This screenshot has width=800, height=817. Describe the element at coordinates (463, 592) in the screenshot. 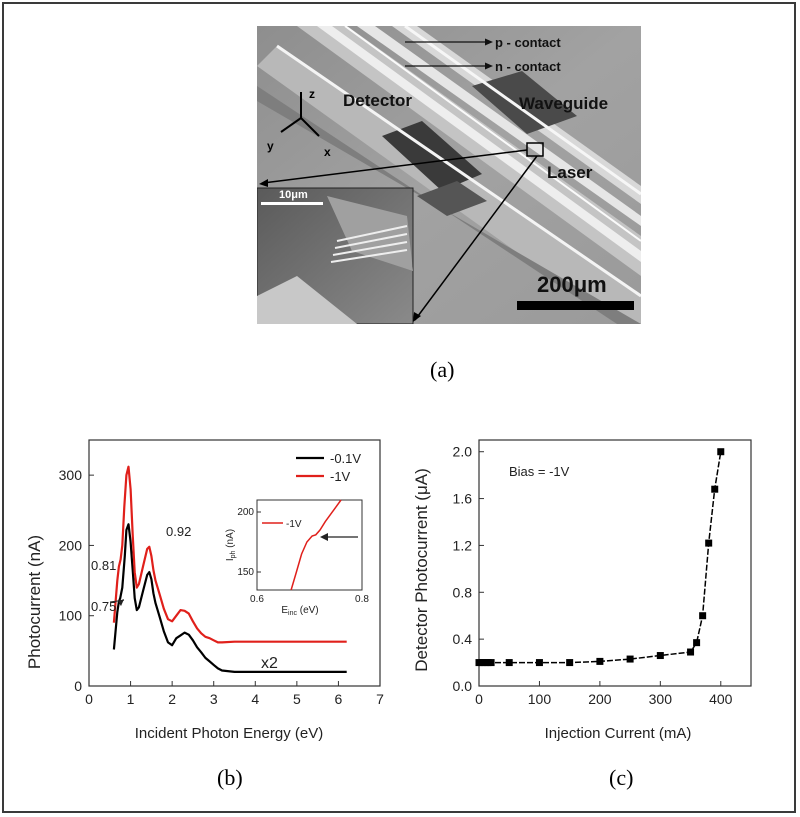

I see `c-y-tick-label: 0.8` at that location.